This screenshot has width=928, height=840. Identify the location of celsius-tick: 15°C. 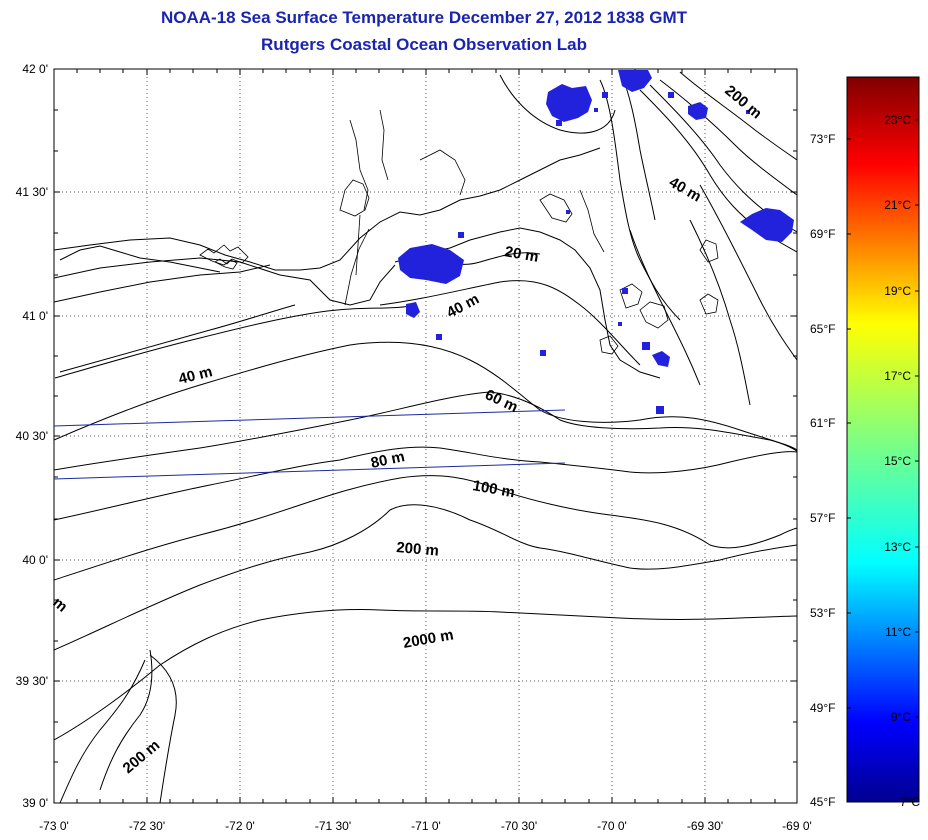
(897, 461).